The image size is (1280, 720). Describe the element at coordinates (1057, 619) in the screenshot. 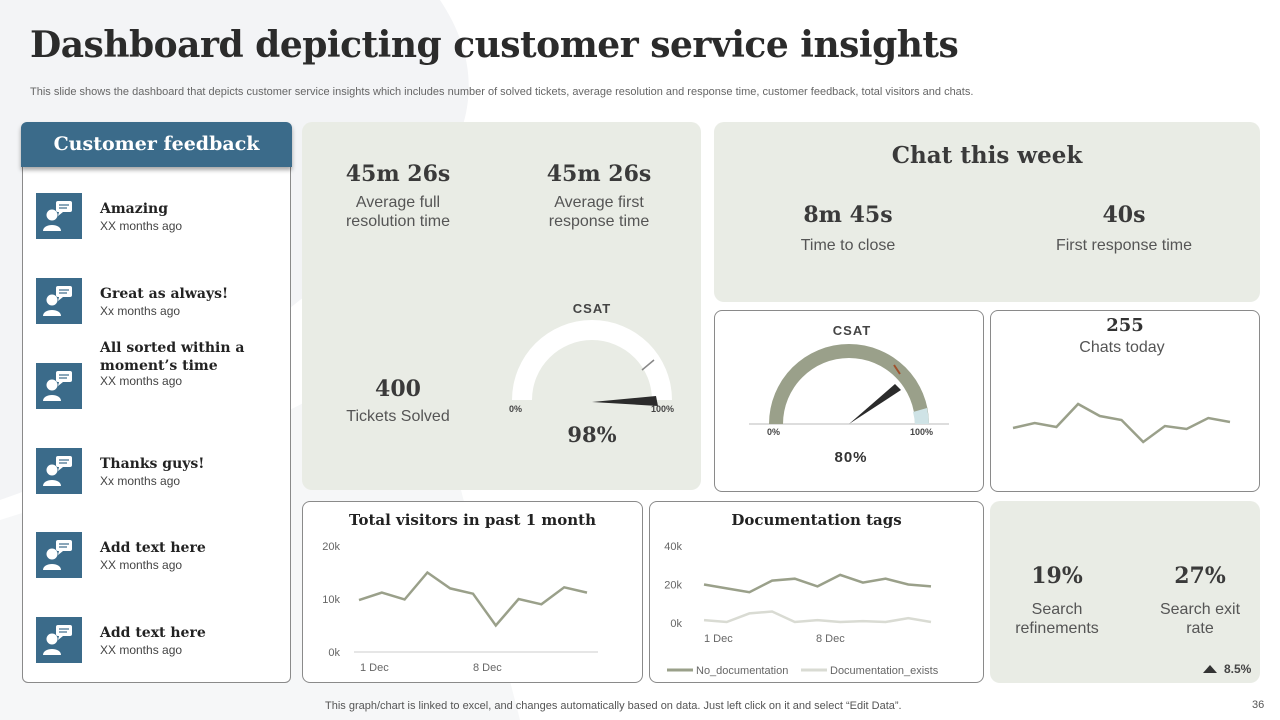

I see `search-refinements-label: Search refinements` at that location.